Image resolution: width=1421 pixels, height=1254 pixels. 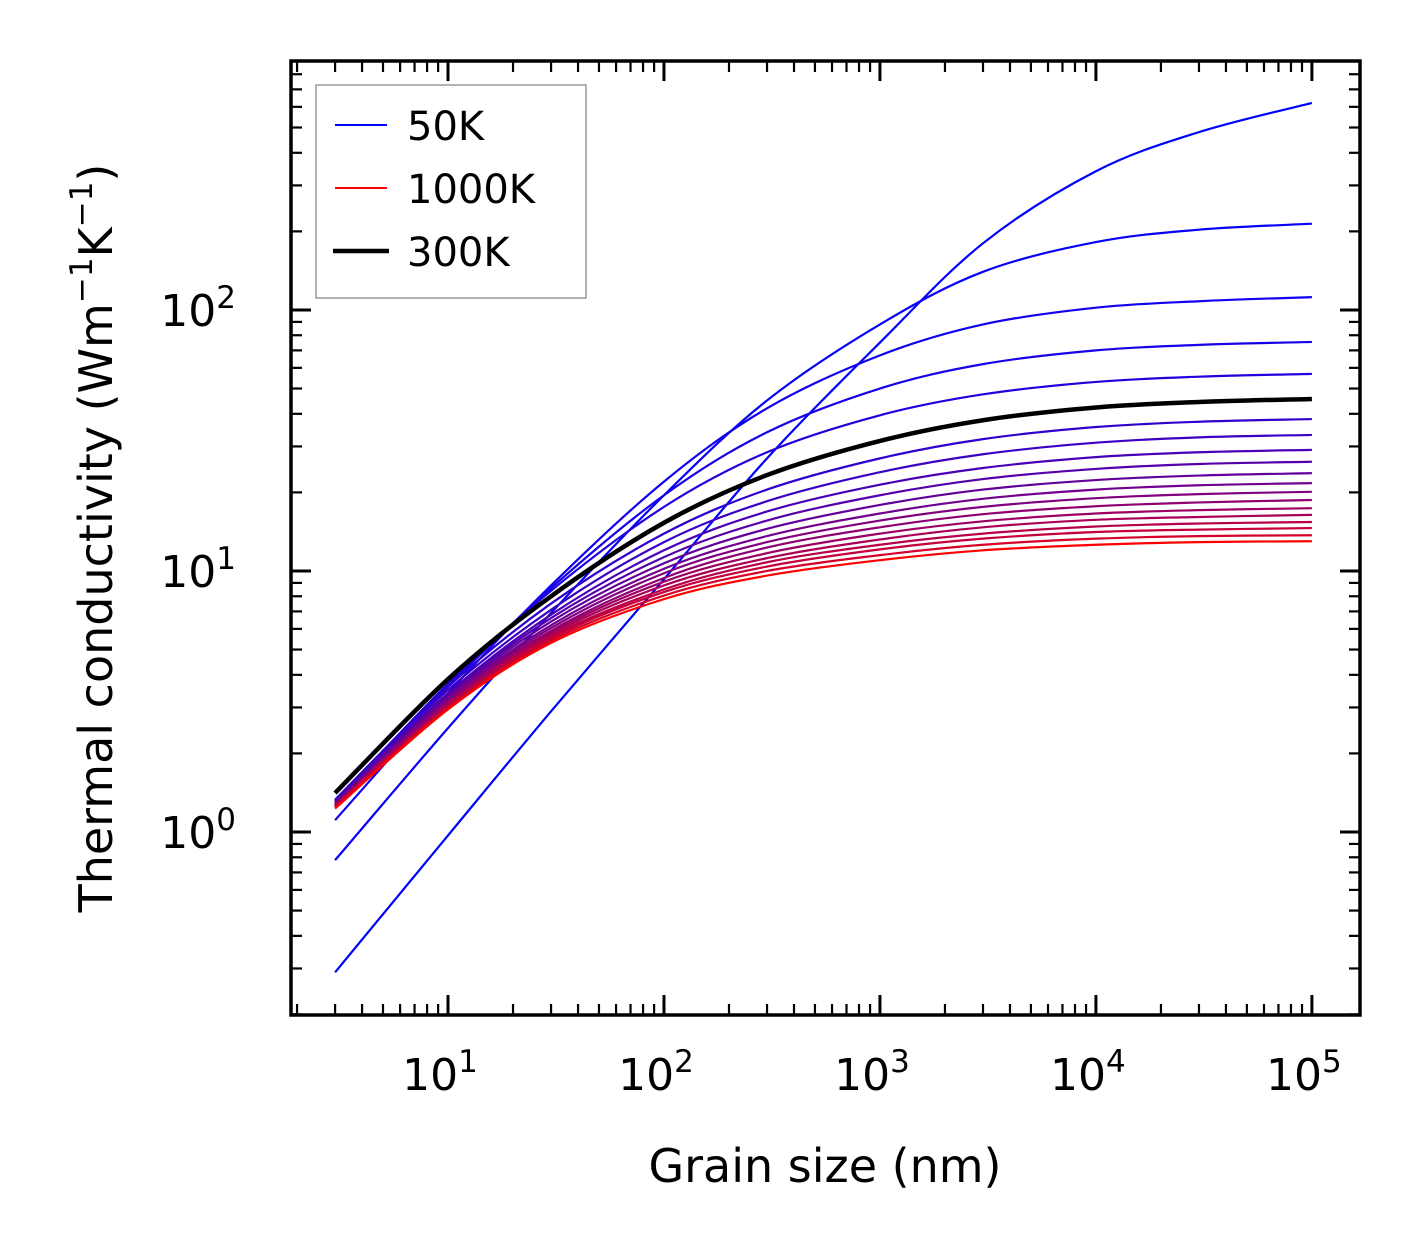 I want to click on x-tick-label: 103, so click(x=872, y=1072).